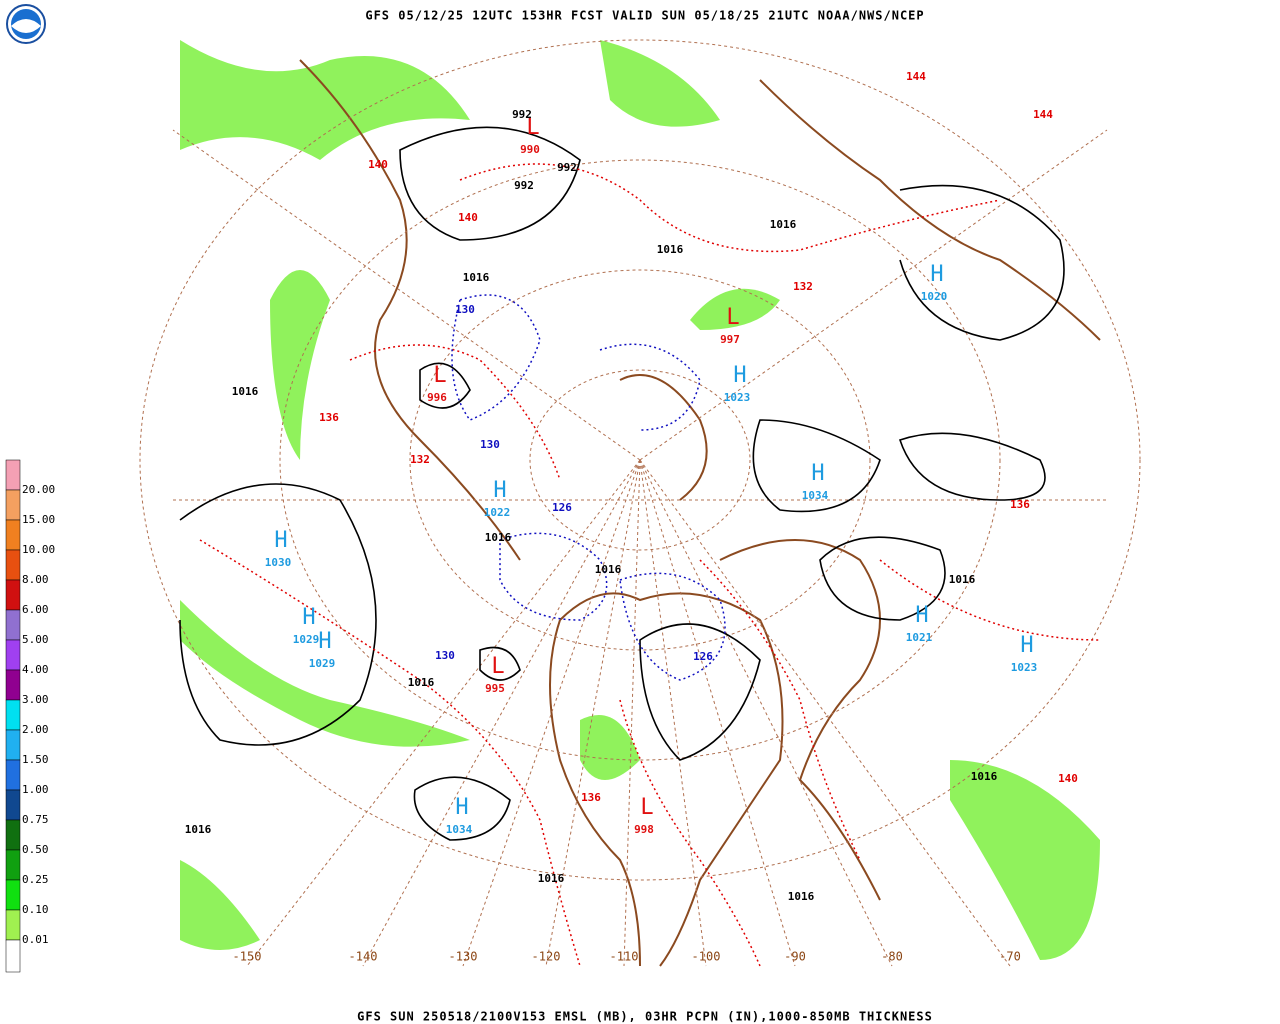  Describe the element at coordinates (35, 789) in the screenshot. I see `colorbar-label: 1.00` at that location.